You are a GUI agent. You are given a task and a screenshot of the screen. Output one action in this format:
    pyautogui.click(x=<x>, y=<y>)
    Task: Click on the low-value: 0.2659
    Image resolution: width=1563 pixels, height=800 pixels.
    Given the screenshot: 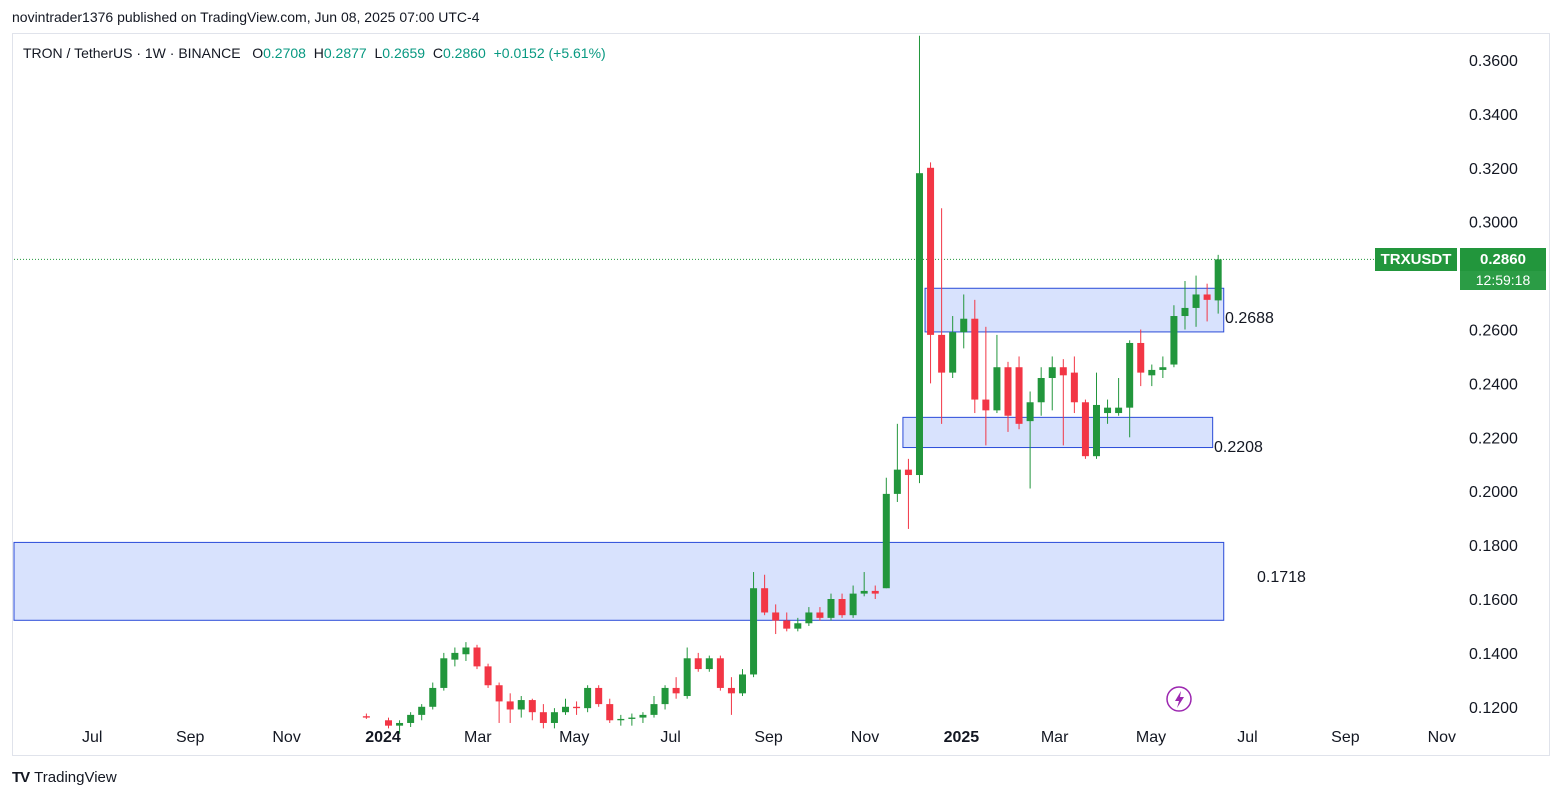 What is the action you would take?
    pyautogui.click(x=404, y=53)
    